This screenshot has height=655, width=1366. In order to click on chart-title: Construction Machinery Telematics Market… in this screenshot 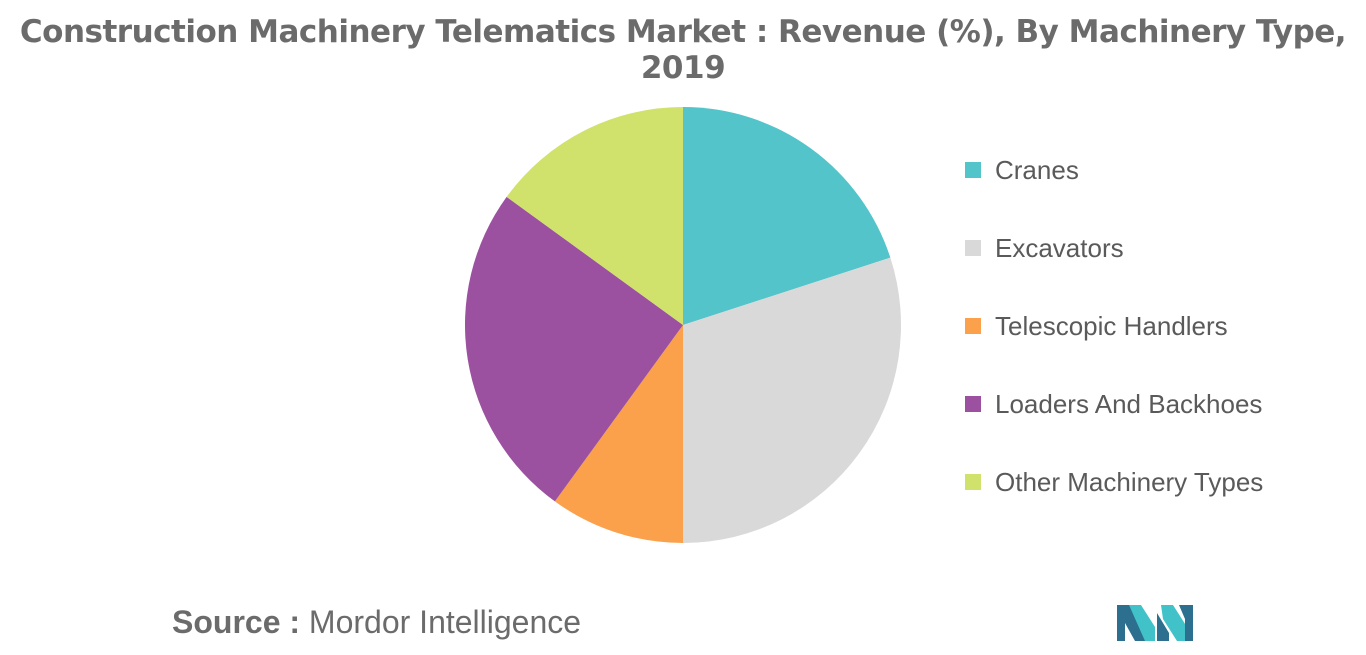, I will do `click(683, 50)`.